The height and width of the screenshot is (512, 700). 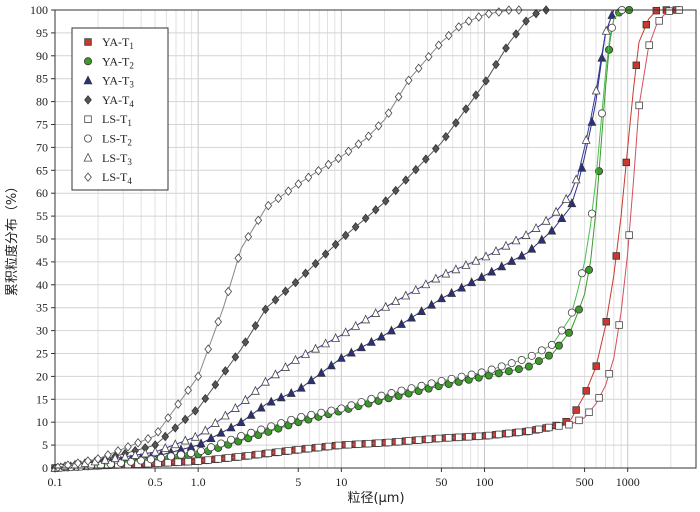 I want to click on y-tick-label: 90, so click(x=42, y=56).